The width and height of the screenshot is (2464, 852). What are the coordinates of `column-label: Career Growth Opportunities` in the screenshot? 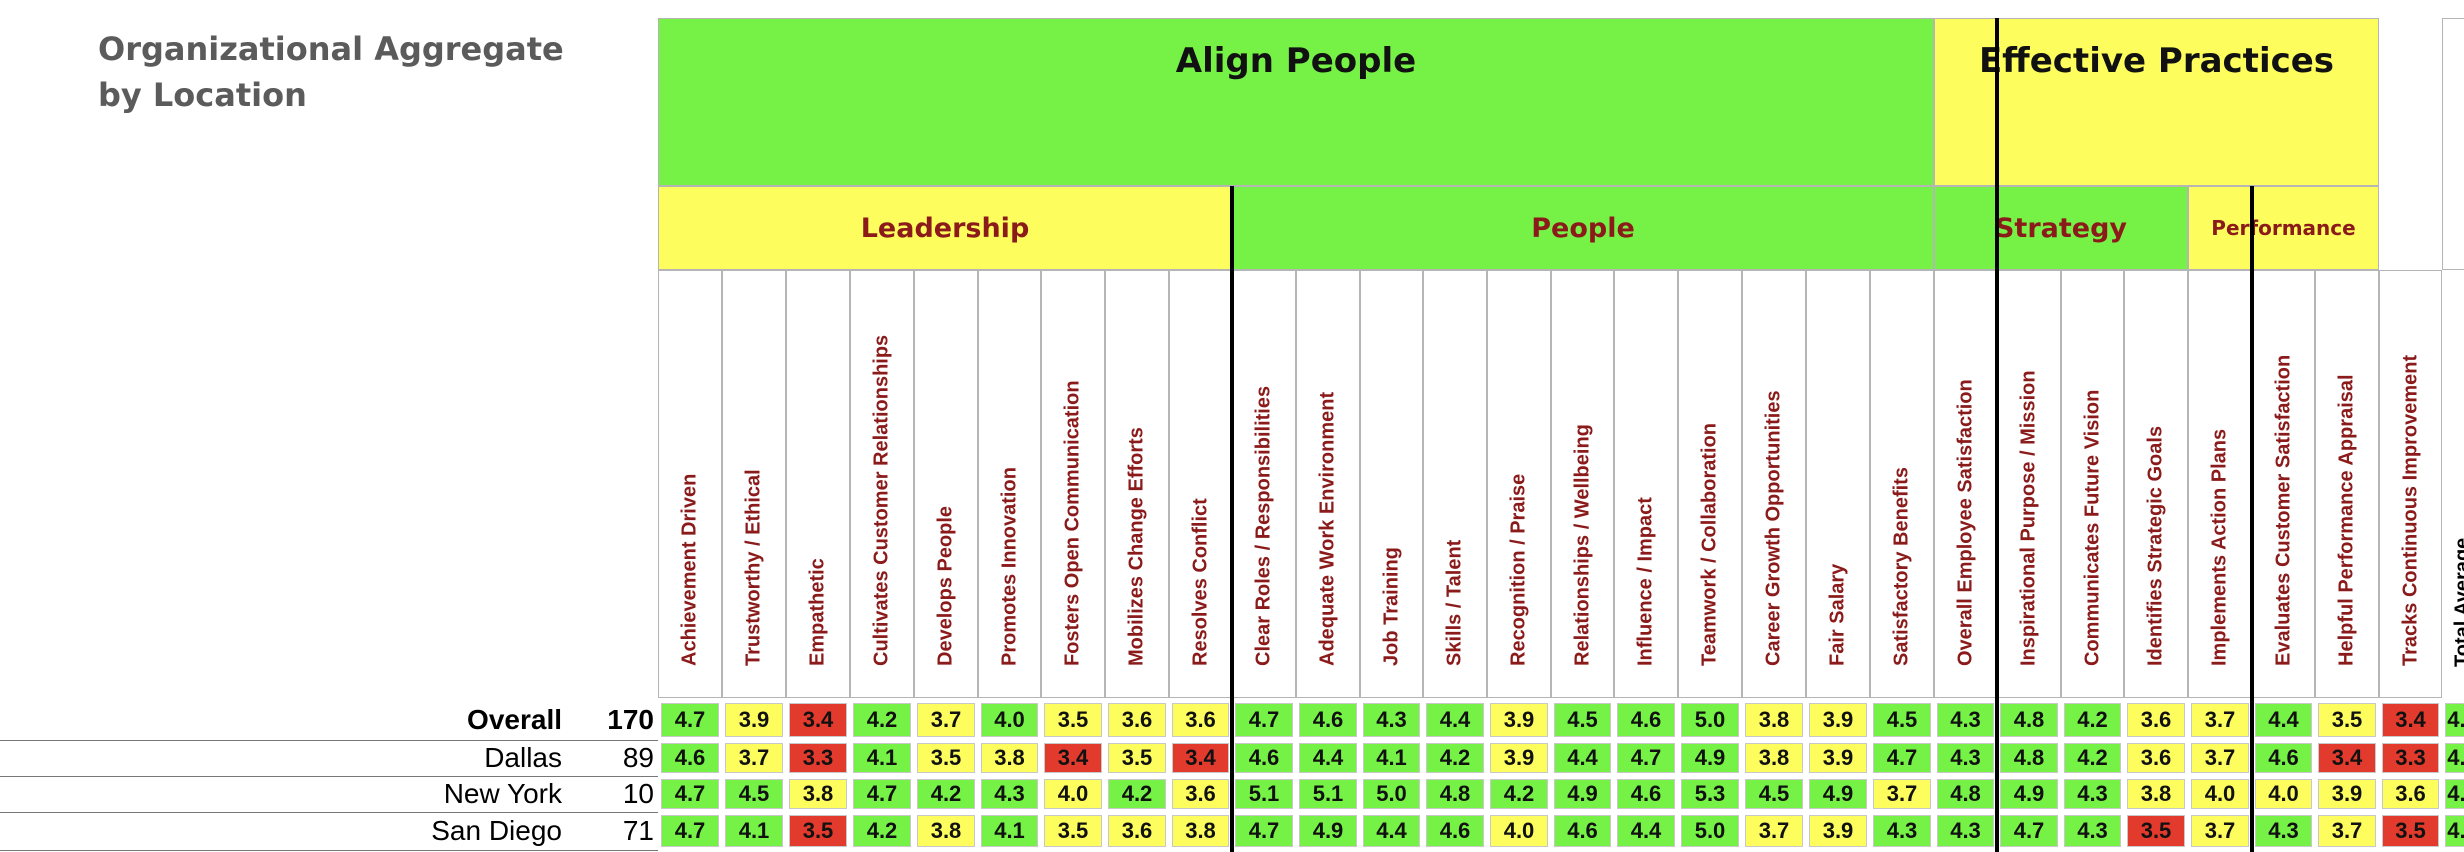 It's located at (1773, 528).